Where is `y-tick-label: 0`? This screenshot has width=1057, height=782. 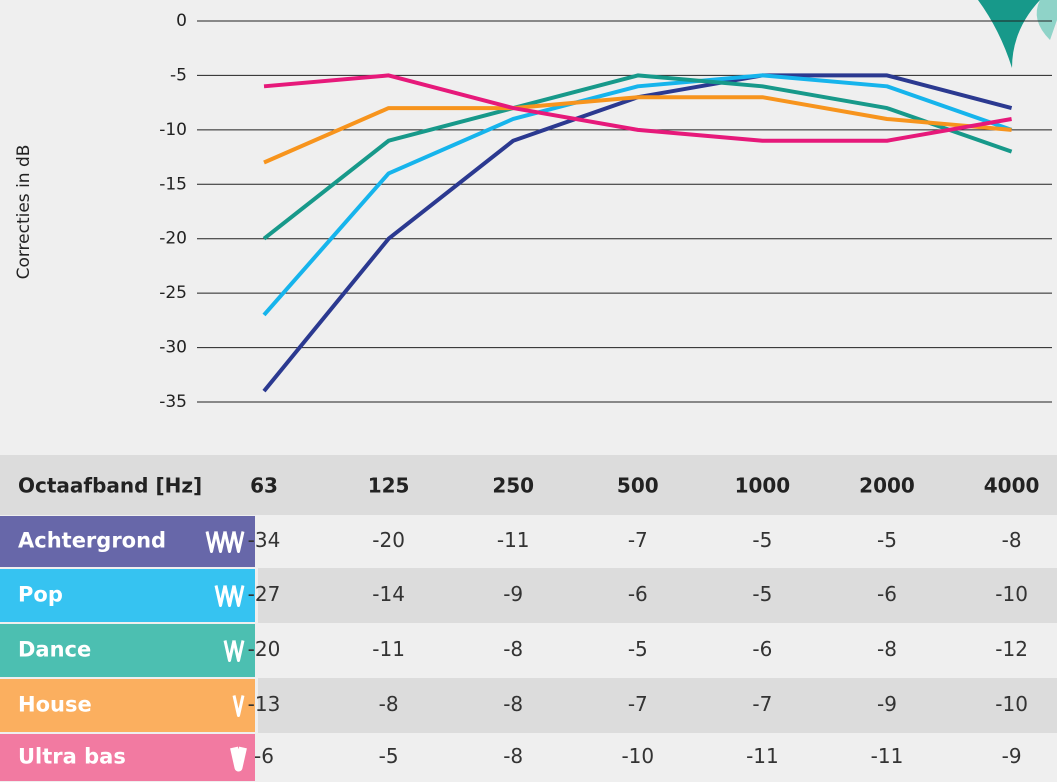
y-tick-label: 0 is located at coordinates (181, 21).